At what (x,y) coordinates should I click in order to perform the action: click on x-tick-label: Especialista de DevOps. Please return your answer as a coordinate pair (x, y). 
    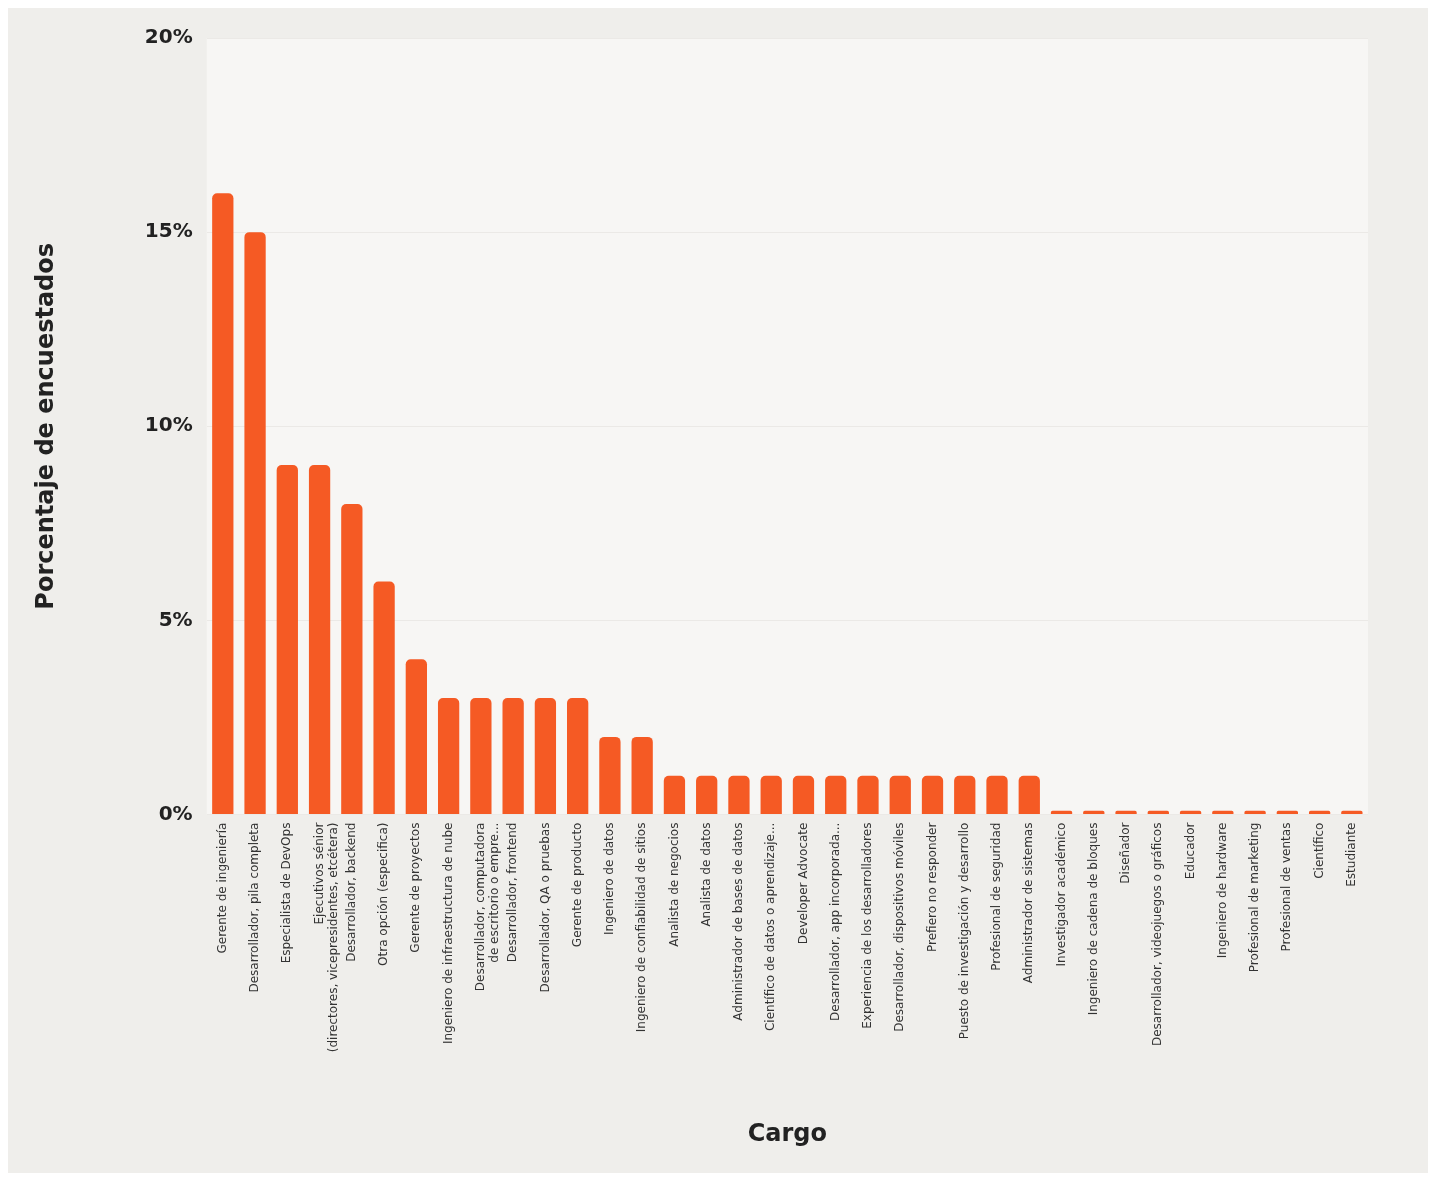
    Looking at the image, I should click on (286, 893).